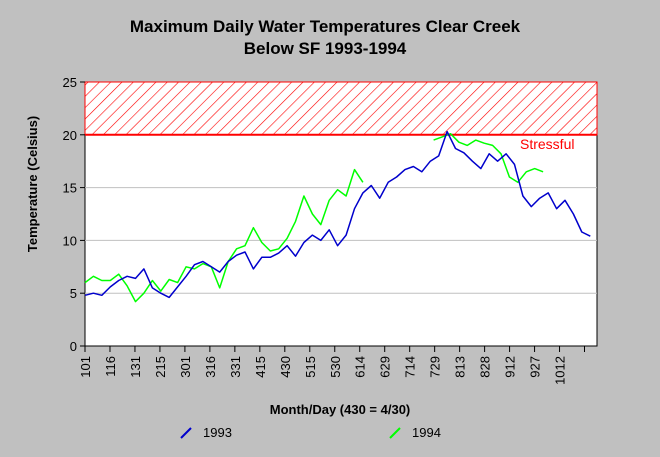 This screenshot has width=660, height=457. Describe the element at coordinates (285, 367) in the screenshot. I see `x-tick-label-430: 430` at that location.